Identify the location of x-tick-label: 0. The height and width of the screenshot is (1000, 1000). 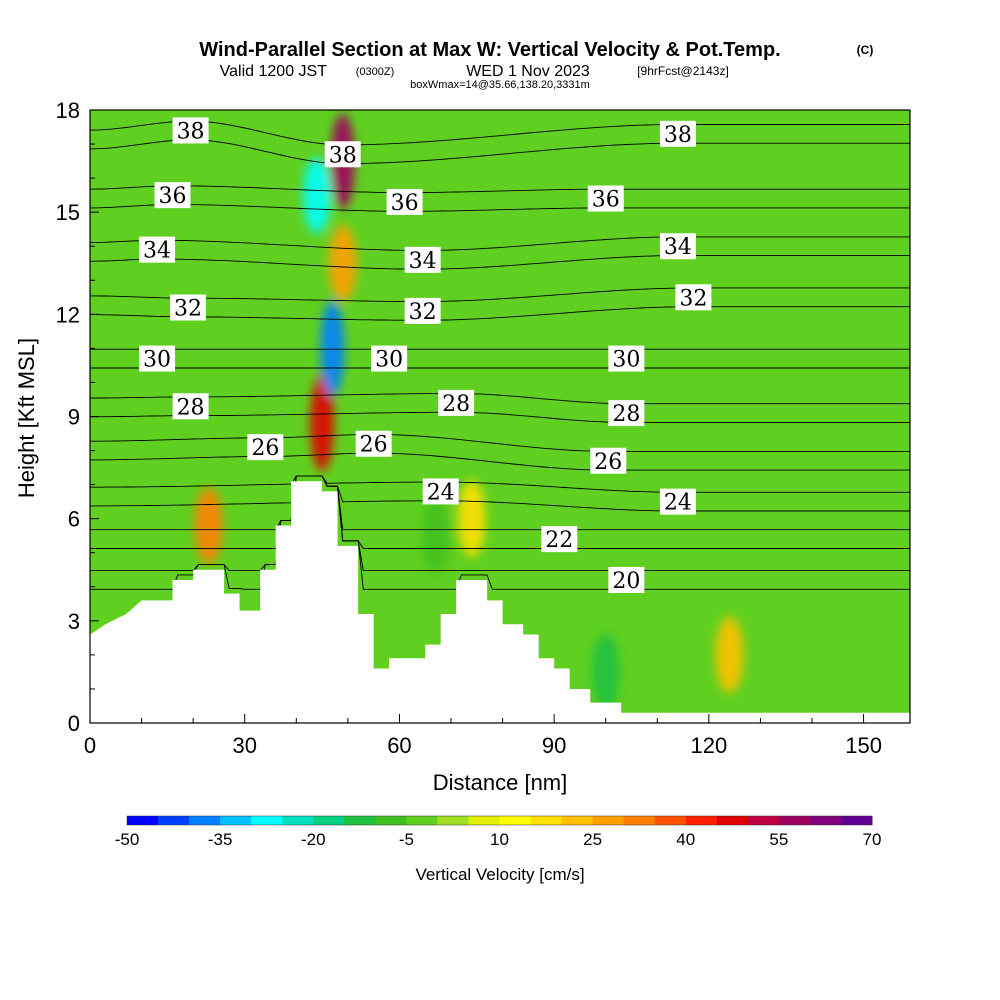
(90, 745).